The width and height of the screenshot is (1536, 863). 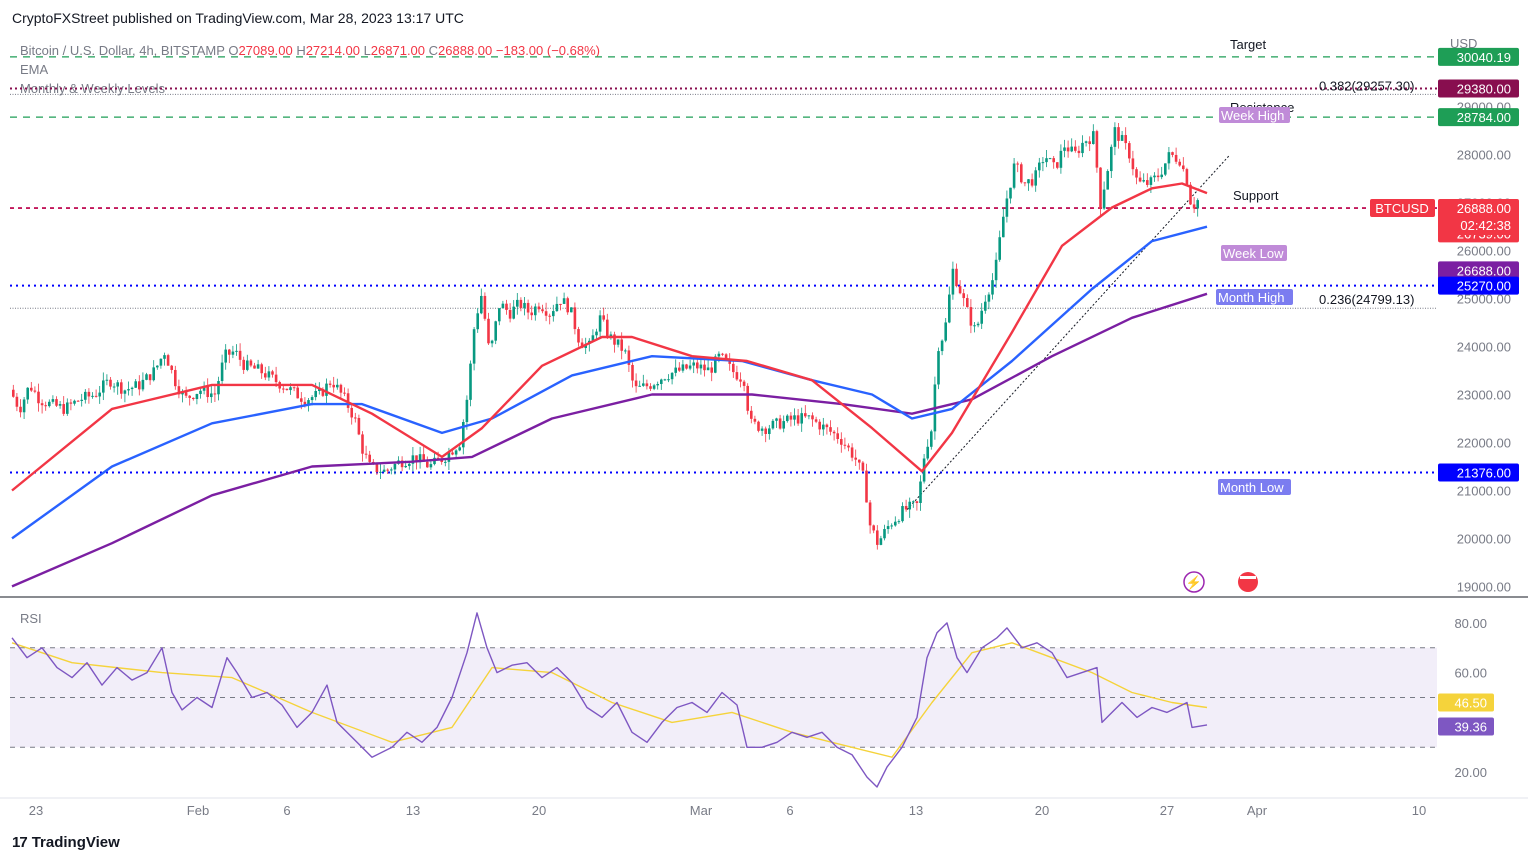 I want to click on time-tick-1: Feb, so click(x=198, y=810).